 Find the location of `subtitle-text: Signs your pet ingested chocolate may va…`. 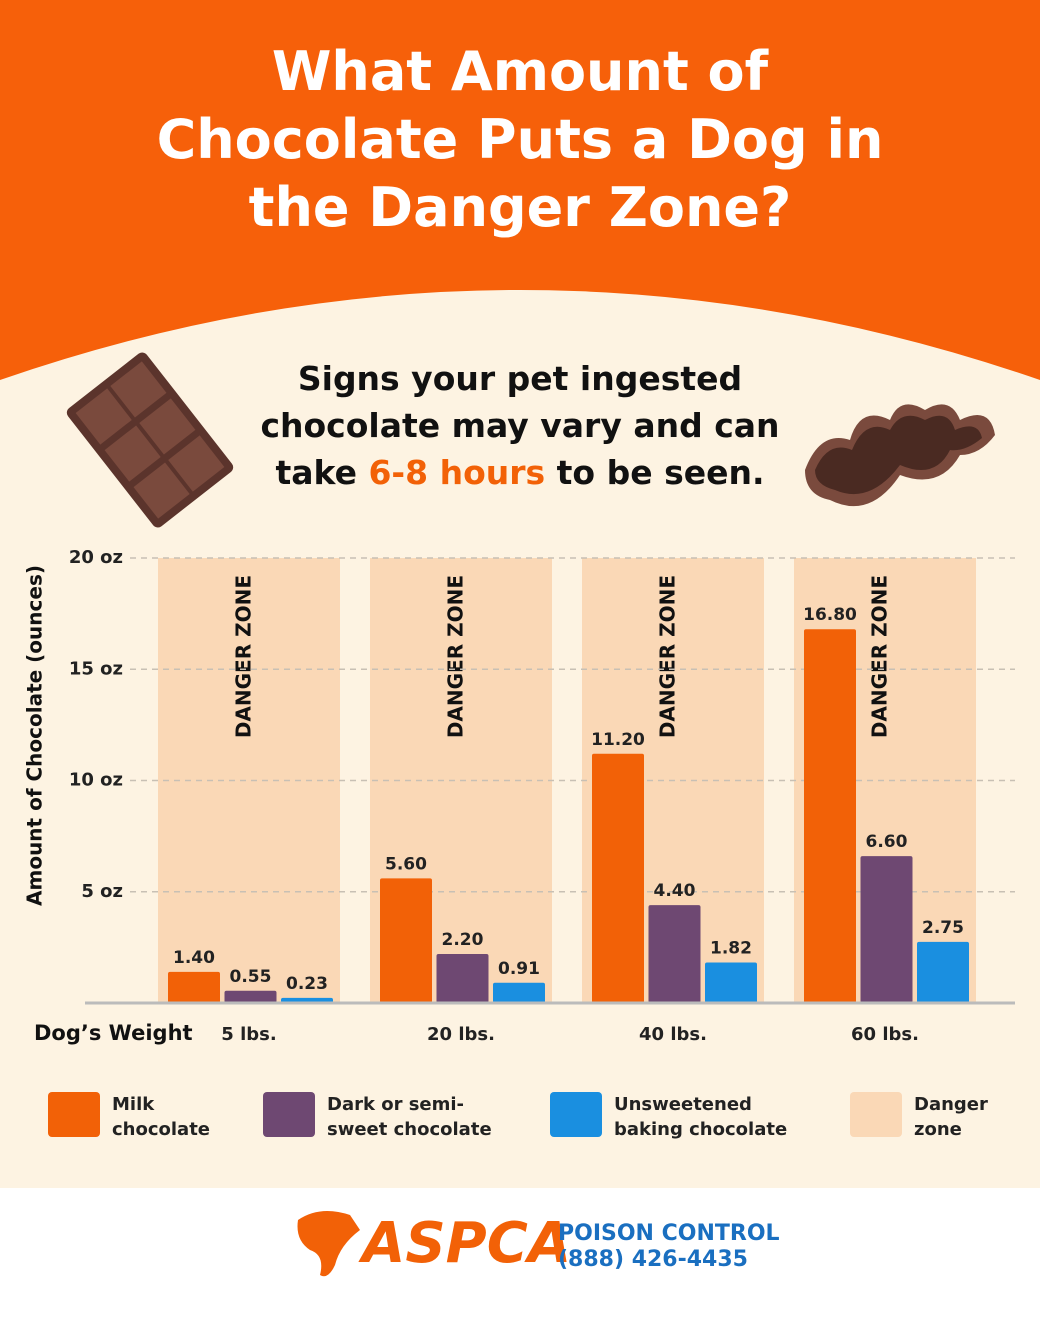

subtitle-text: Signs your pet ingested chocolate may va… is located at coordinates (520, 425).